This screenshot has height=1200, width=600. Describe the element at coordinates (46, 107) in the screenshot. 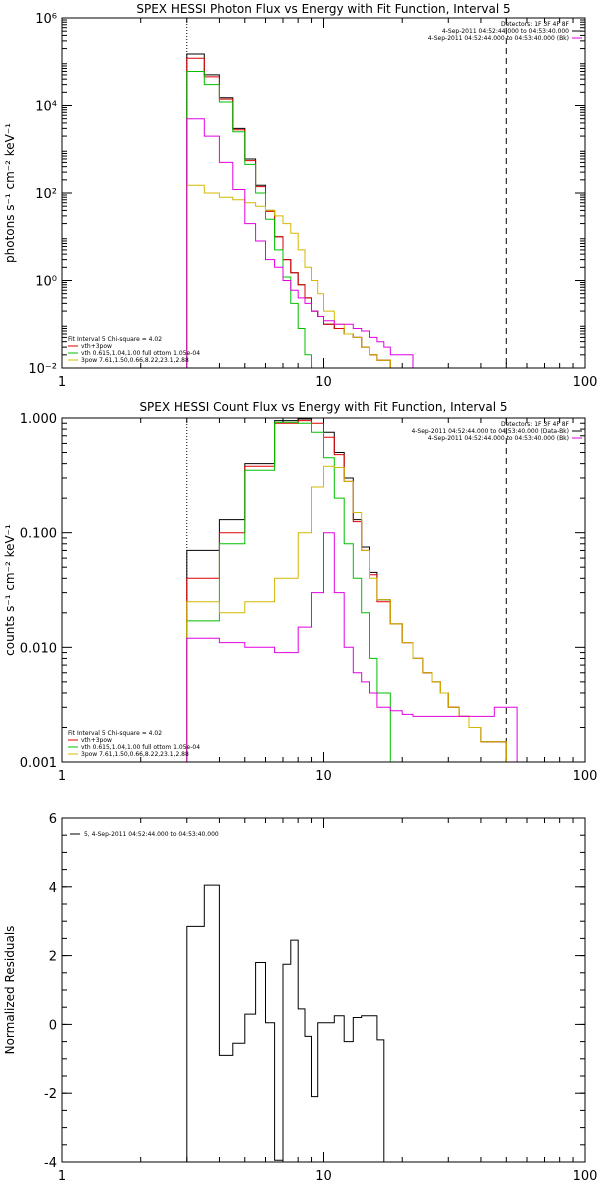

I see `y-tick-label: 10⁴` at that location.